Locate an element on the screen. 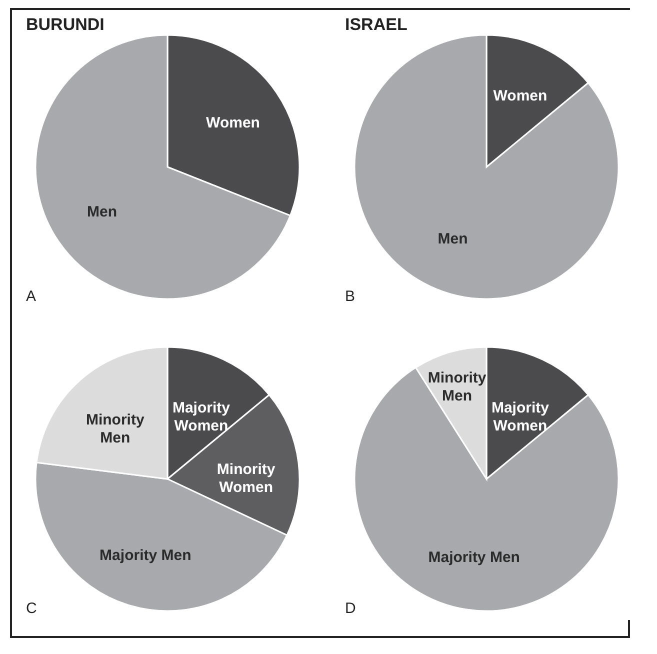 The height and width of the screenshot is (654, 657). slice-label: Minority Women is located at coordinates (246, 478).